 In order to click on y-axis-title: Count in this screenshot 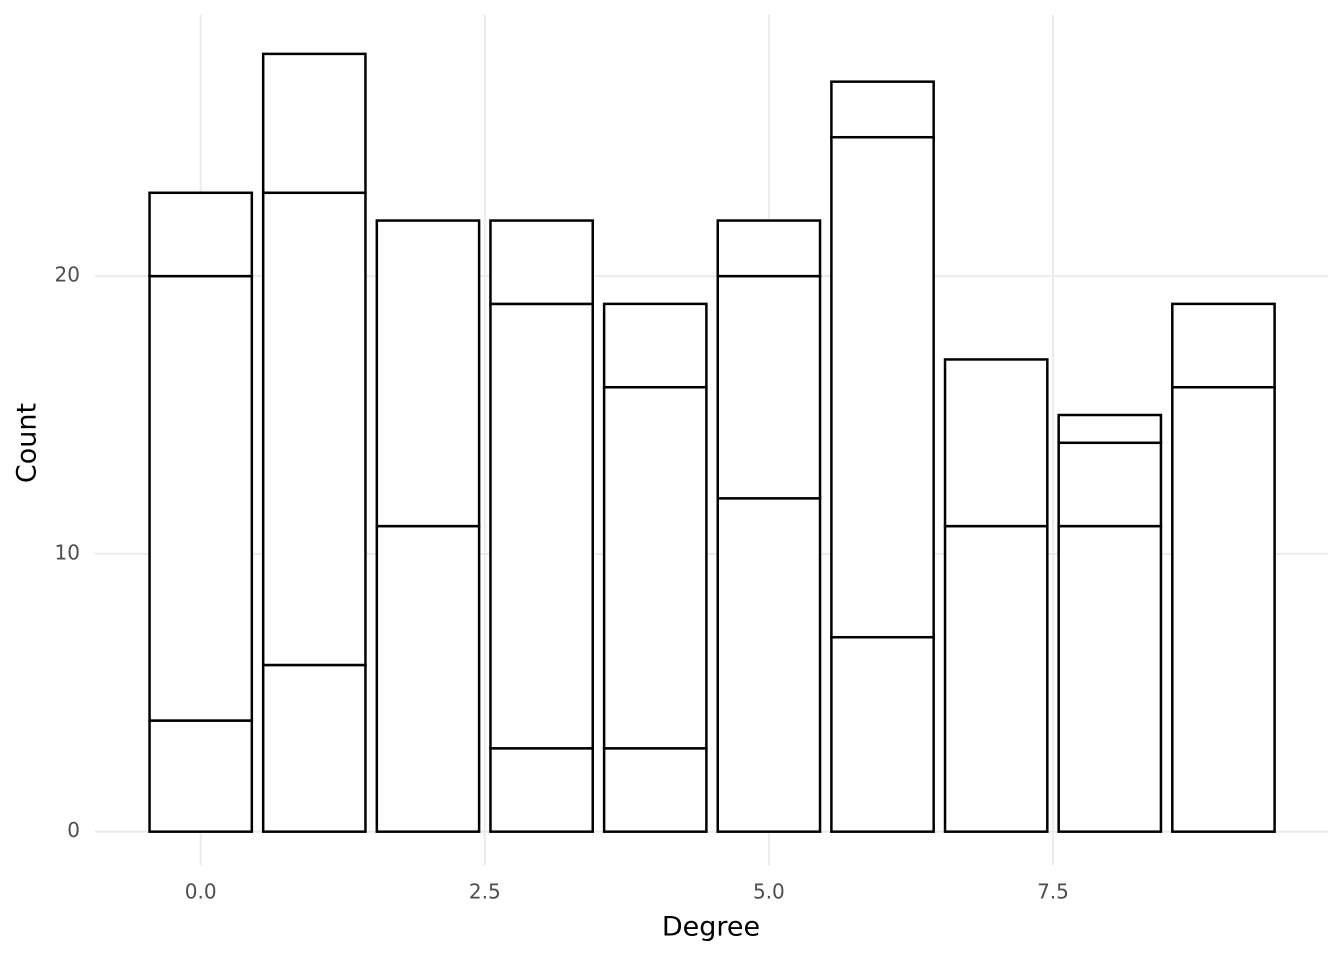, I will do `click(27, 443)`.